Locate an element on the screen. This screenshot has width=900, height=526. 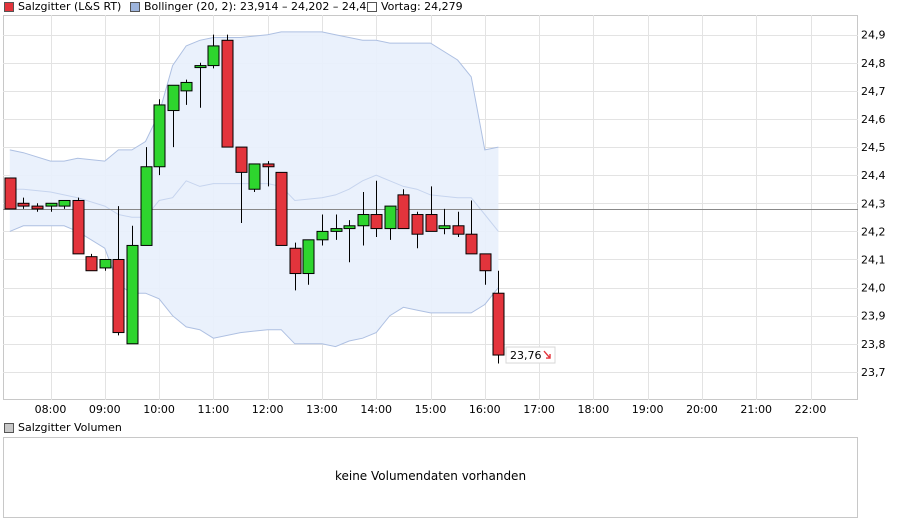
x-tick-label: 16:00 is located at coordinates (485, 409).